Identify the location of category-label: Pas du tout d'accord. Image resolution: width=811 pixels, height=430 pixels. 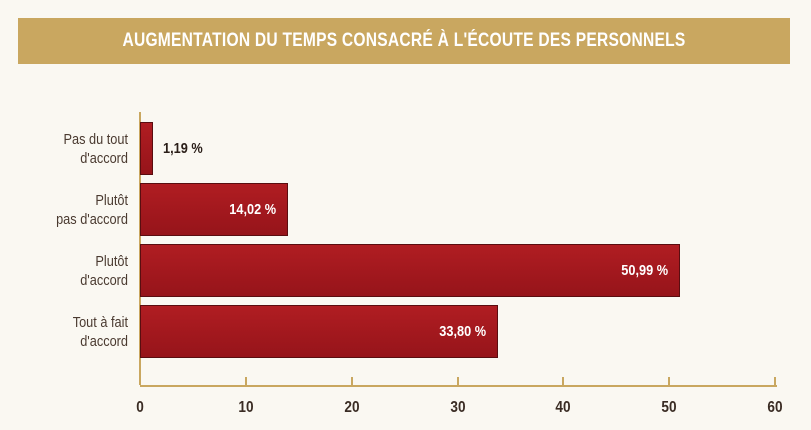
(95, 148).